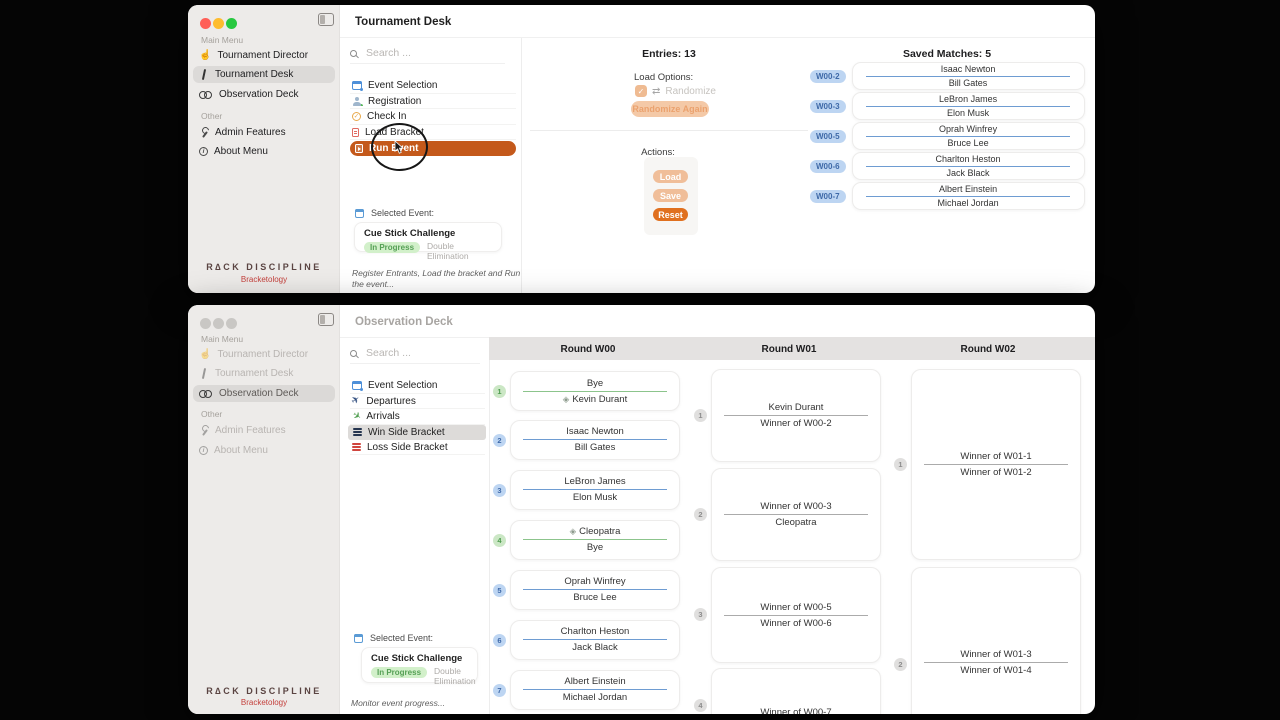 This screenshot has width=1280, height=720. I want to click on bracket-match-card: Winner of W01-1 Winner of W01-2, so click(996, 464).